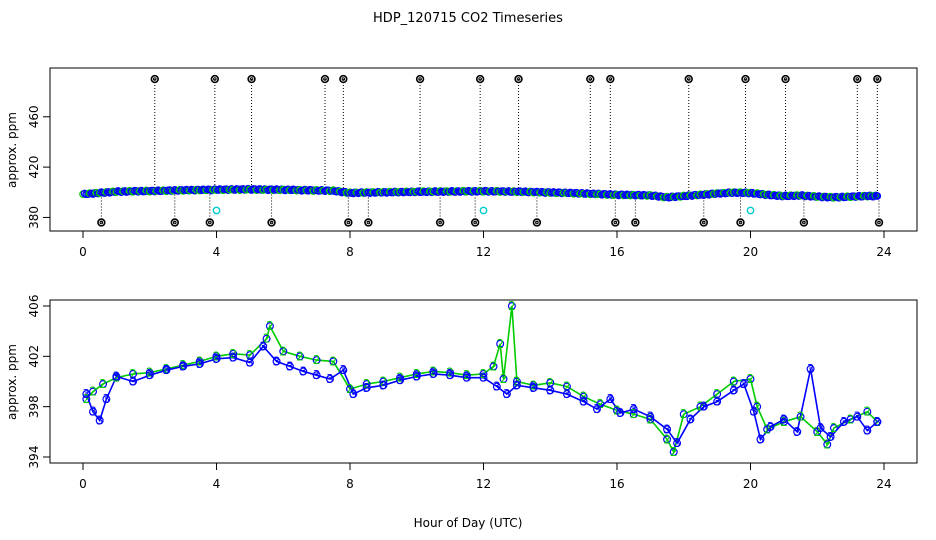  I want to click on y-tick-label: 380, so click(34, 217).